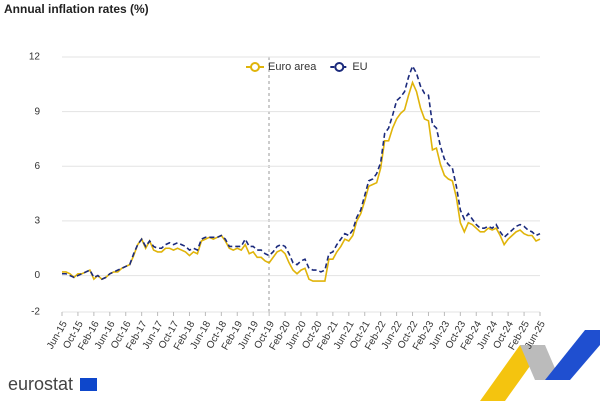 This screenshot has height=401, width=600. Describe the element at coordinates (37, 221) in the screenshot. I see `y-tick-label: 3` at that location.